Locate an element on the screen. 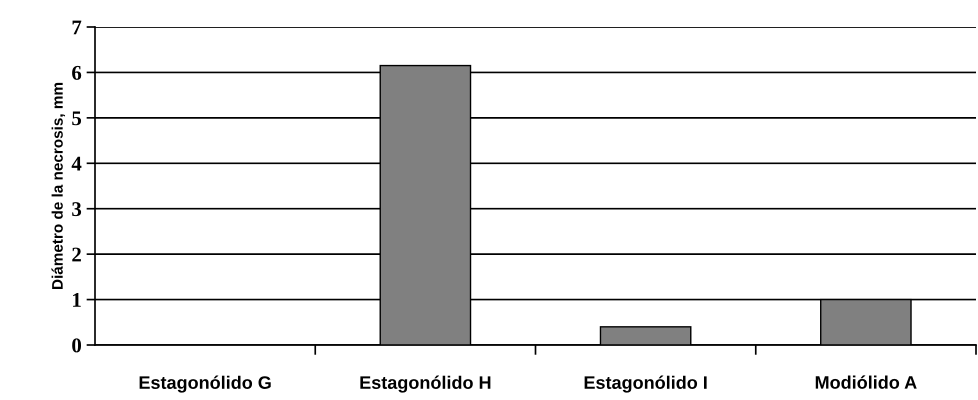 The height and width of the screenshot is (400, 978). x-tick-label: Estagonólido I is located at coordinates (645, 384).